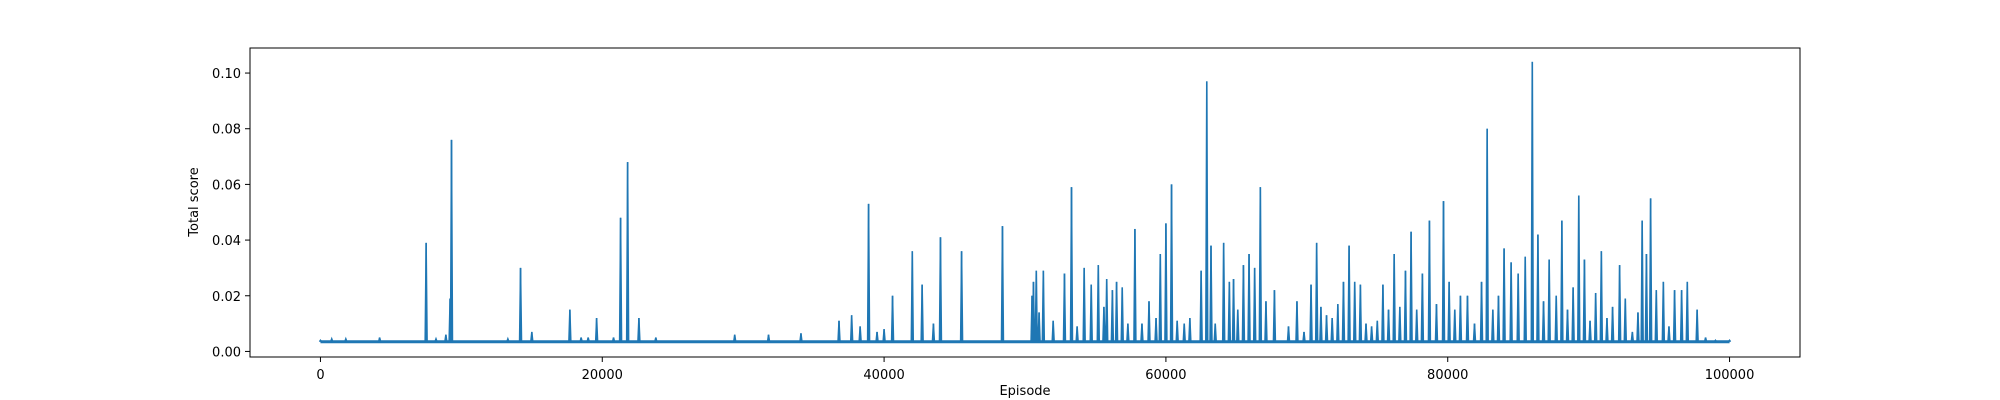 The height and width of the screenshot is (400, 2000). What do you see at coordinates (226, 352) in the screenshot?
I see `y-tick-label: 0.00` at bounding box center [226, 352].